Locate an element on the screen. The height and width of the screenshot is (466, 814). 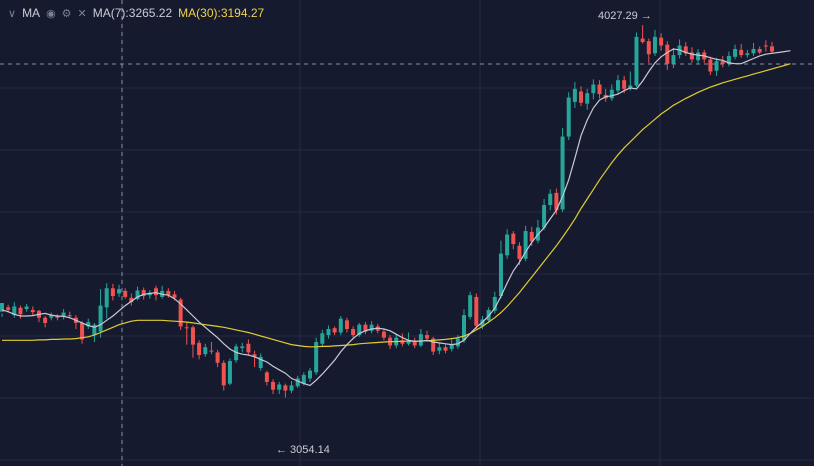
settings-icon: ⚙ is located at coordinates (66, 13).